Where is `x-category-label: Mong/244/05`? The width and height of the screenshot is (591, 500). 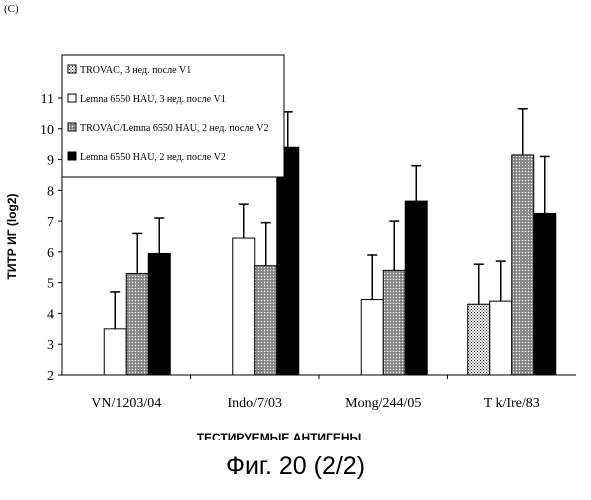 x-category-label: Mong/244/05 is located at coordinates (383, 403).